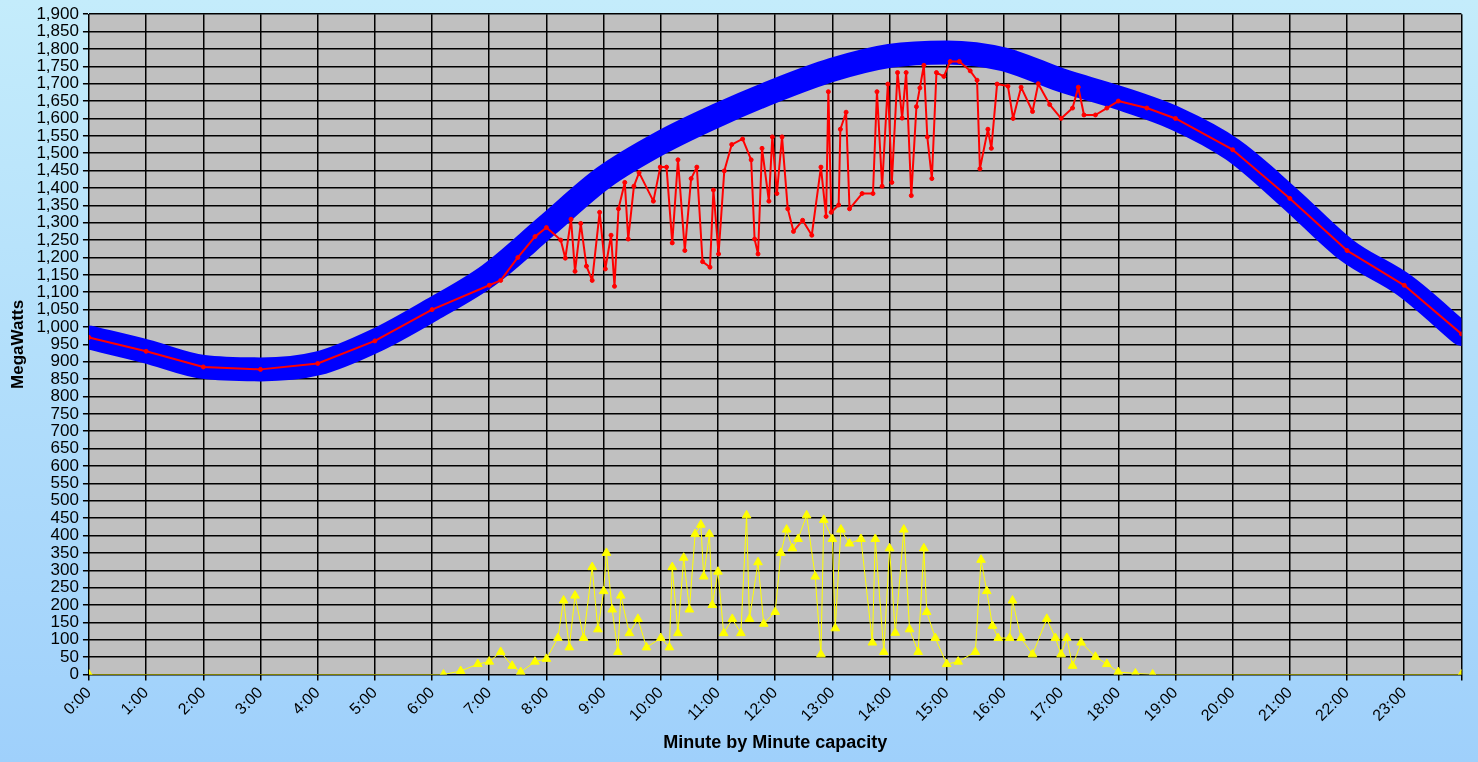  I want to click on y-tick-label: 1,900, so click(57, 13).